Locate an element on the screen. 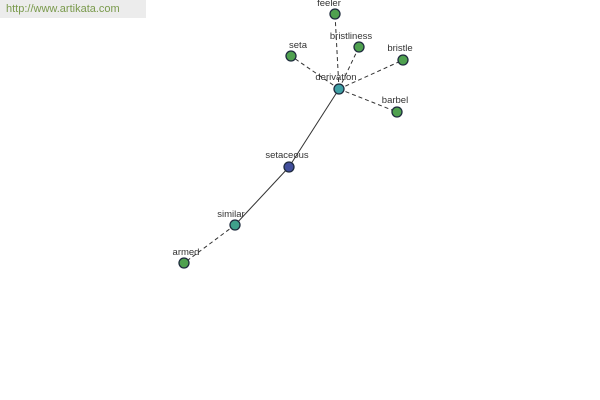 The height and width of the screenshot is (400, 600). graph-edge-derivation-seta is located at coordinates (315, 72).